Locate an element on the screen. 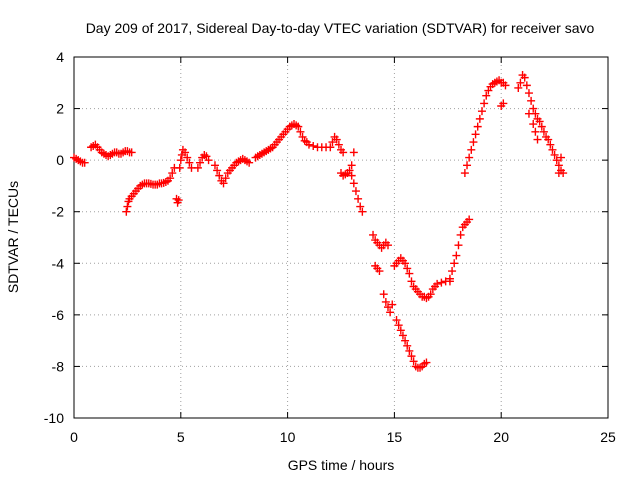 Image resolution: width=640 pixels, height=480 pixels. y-tick-label: -4 is located at coordinates (58, 263).